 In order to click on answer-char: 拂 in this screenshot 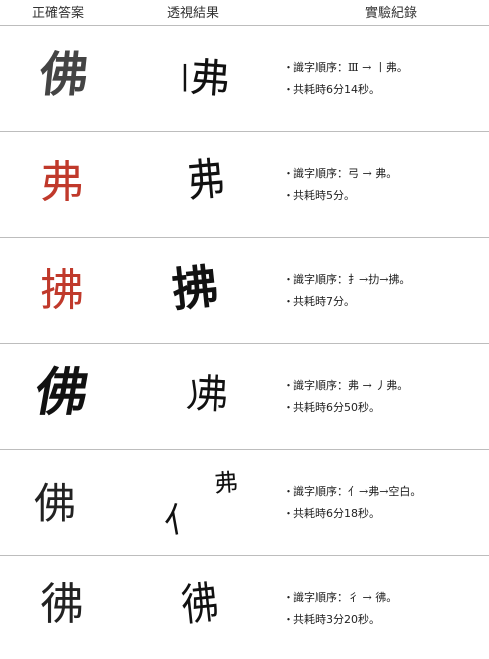, I will do `click(62, 290)`.